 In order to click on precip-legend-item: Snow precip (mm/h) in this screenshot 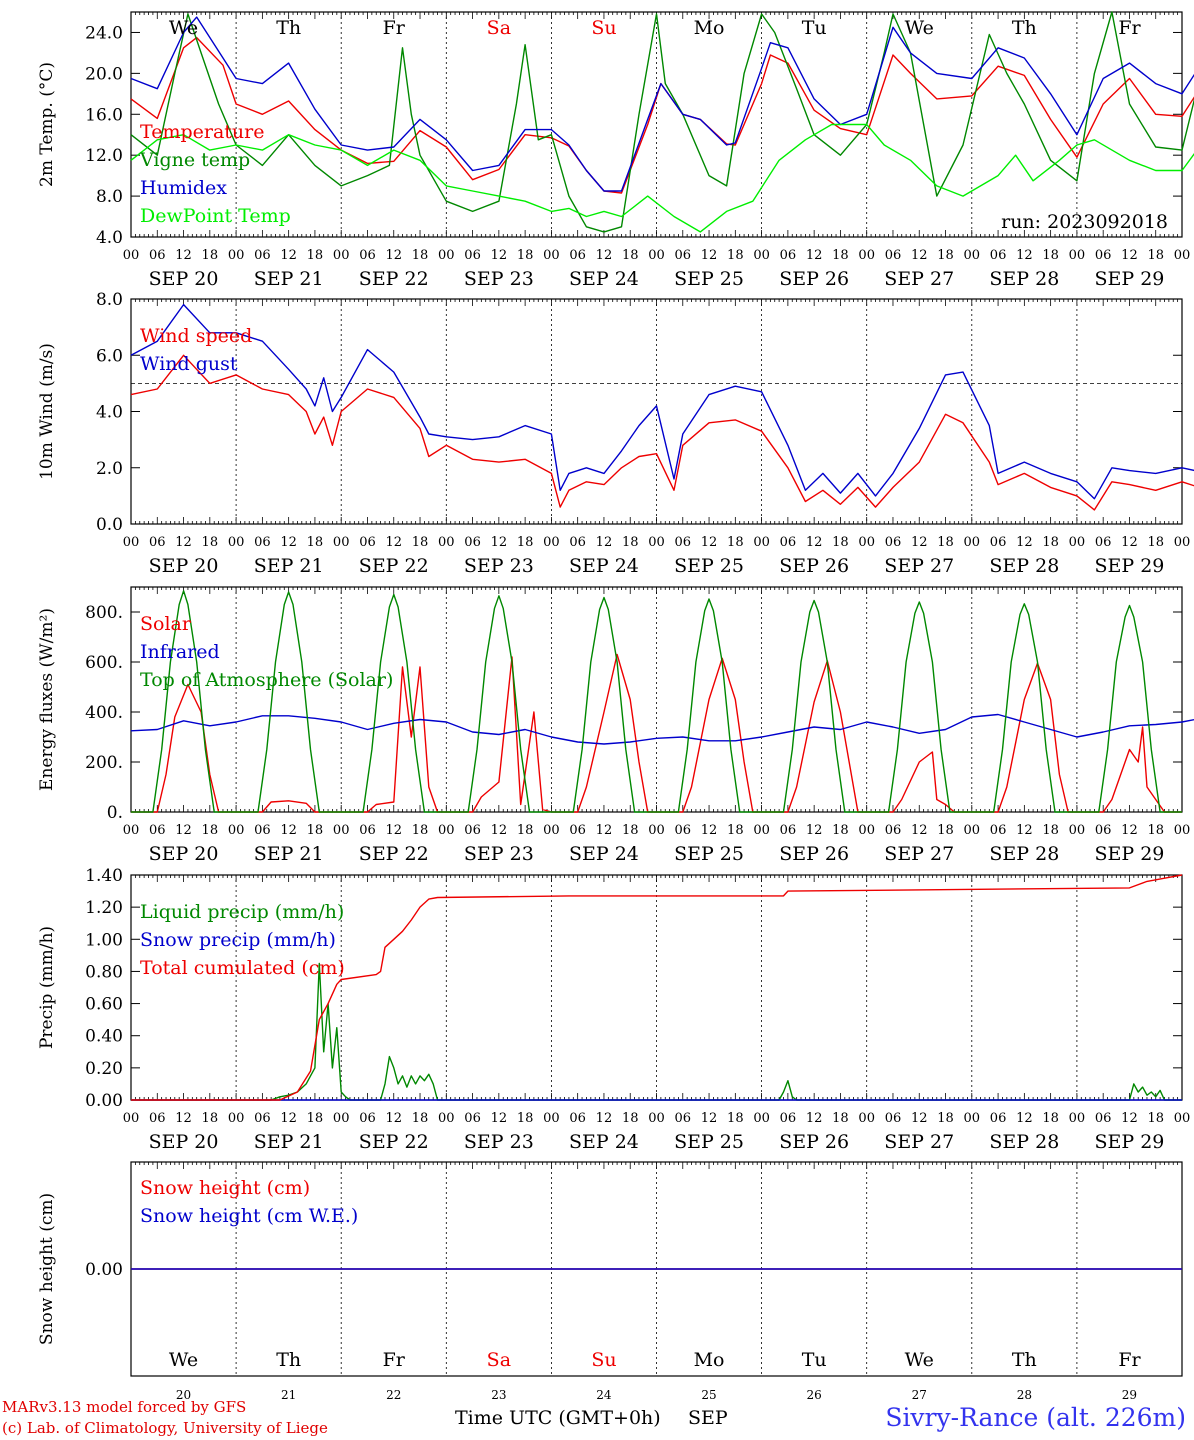, I will do `click(238, 940)`.